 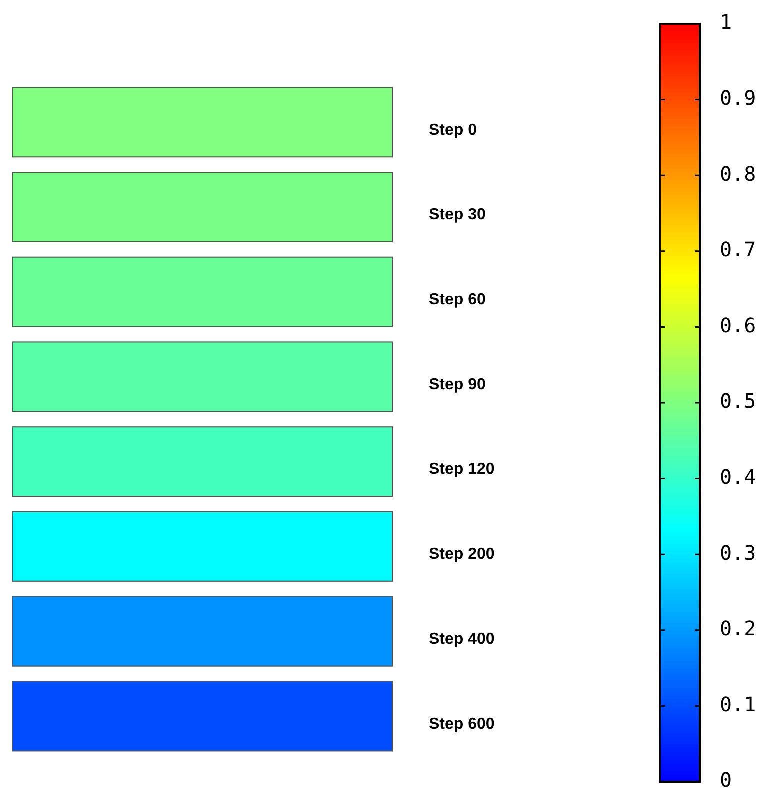 What do you see at coordinates (453, 130) in the screenshot?
I see `y-tick-label: Step 0` at bounding box center [453, 130].